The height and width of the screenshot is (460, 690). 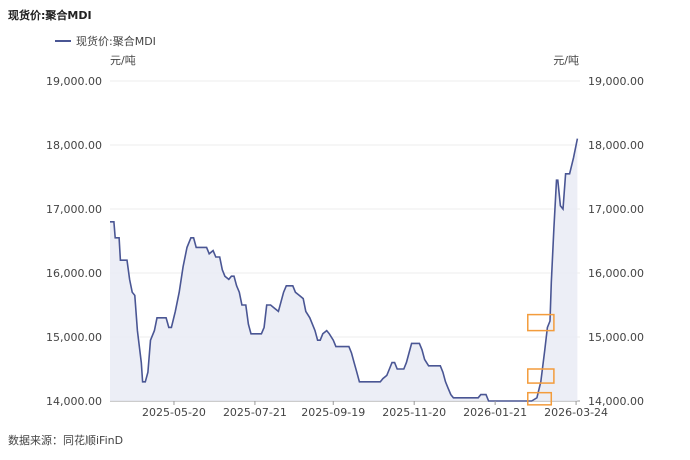 What do you see at coordinates (74, 337) in the screenshot?
I see `y-tick-label-left: 15,000.00` at bounding box center [74, 337].